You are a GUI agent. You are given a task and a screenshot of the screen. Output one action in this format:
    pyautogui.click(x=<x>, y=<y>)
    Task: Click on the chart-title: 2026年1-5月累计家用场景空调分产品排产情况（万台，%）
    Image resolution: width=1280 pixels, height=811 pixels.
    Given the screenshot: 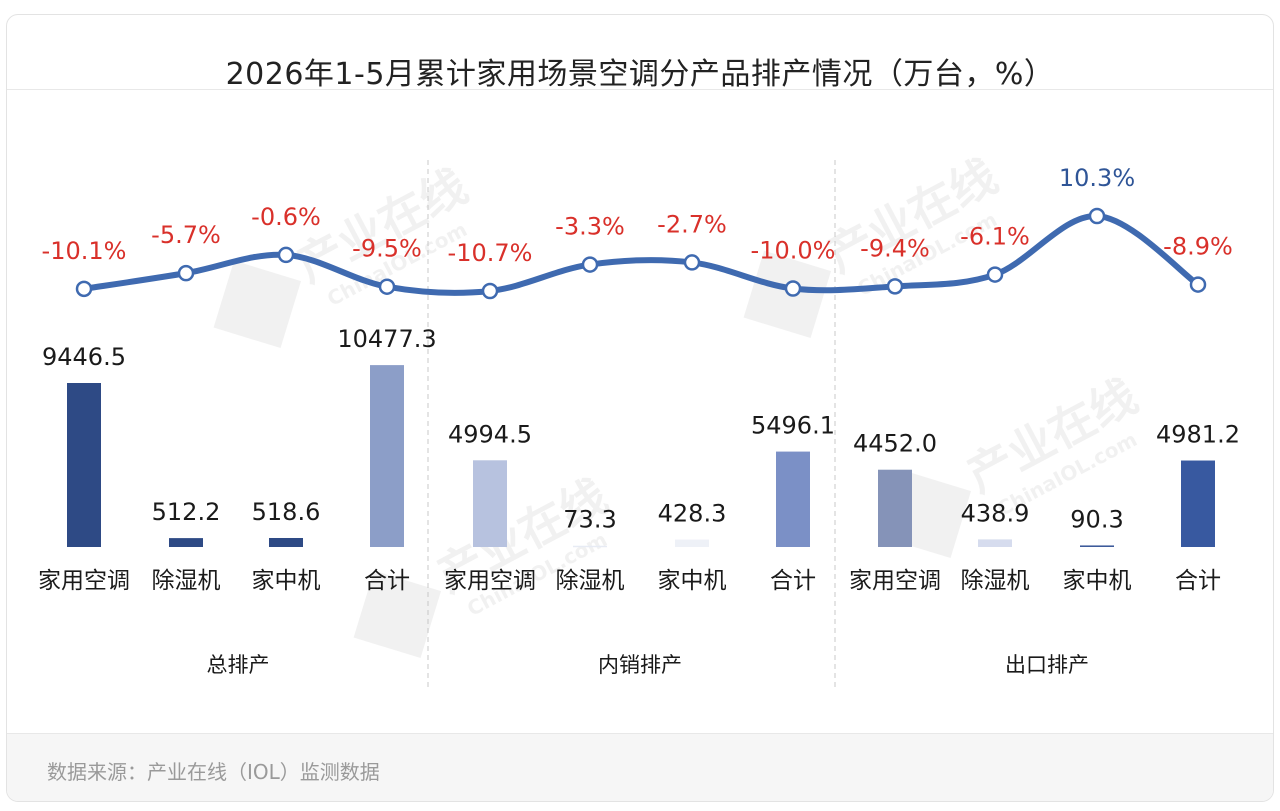 What is the action you would take?
    pyautogui.click(x=640, y=74)
    